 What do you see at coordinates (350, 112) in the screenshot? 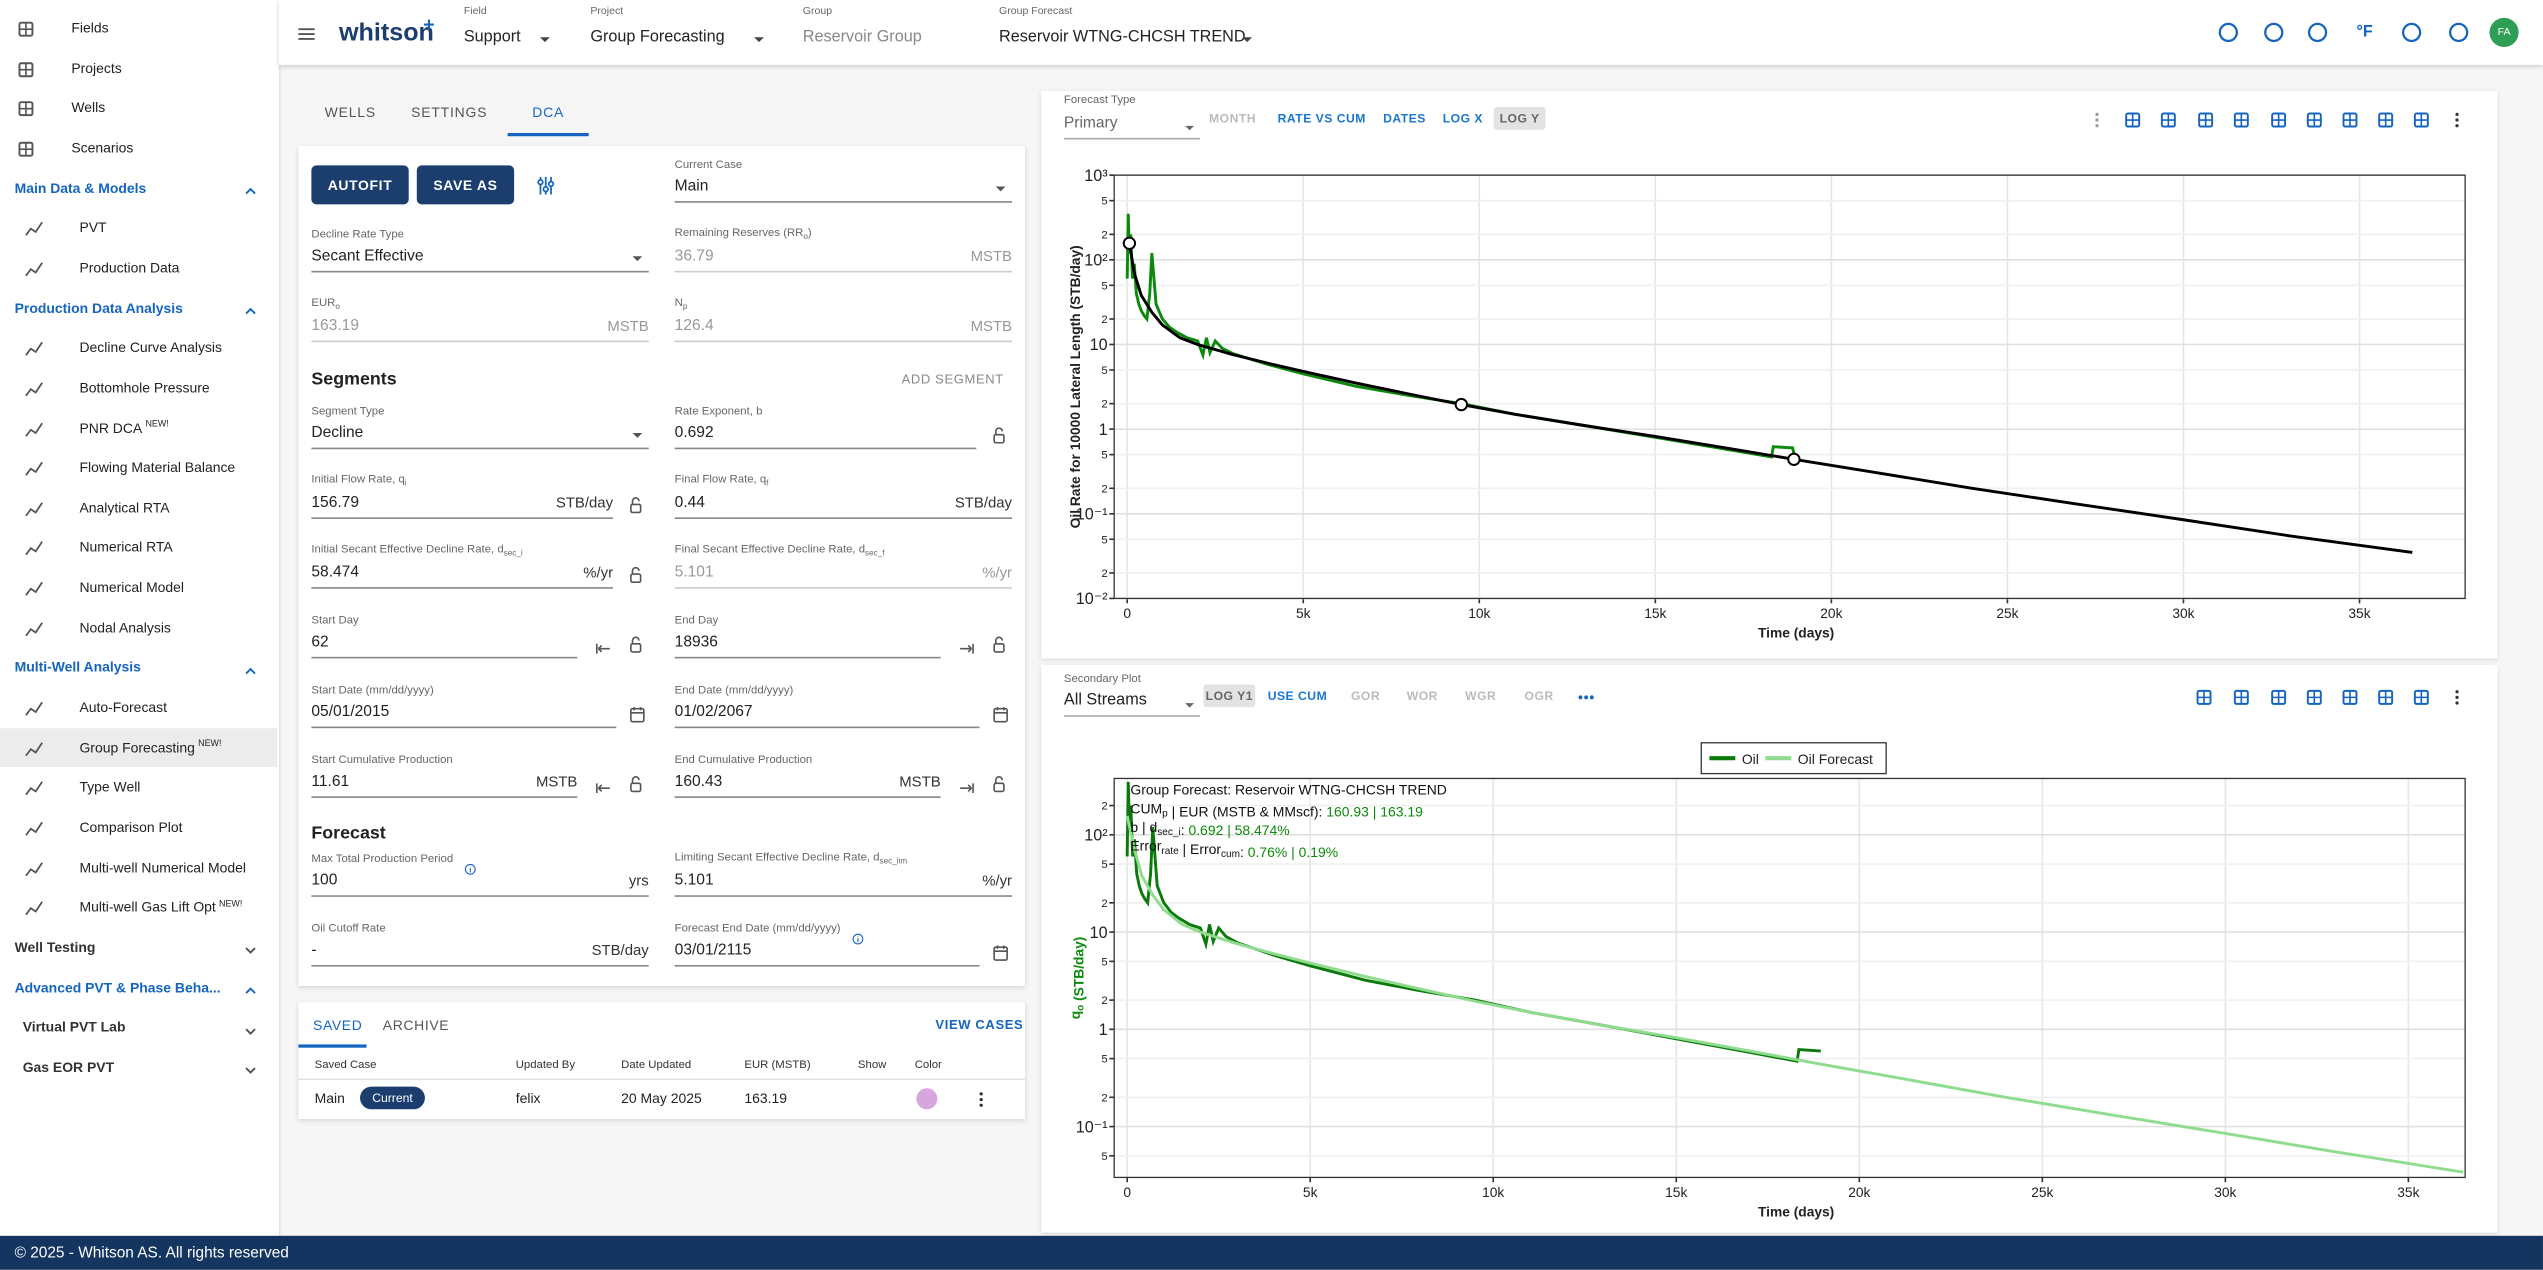
I see `tab: WELLS` at bounding box center [350, 112].